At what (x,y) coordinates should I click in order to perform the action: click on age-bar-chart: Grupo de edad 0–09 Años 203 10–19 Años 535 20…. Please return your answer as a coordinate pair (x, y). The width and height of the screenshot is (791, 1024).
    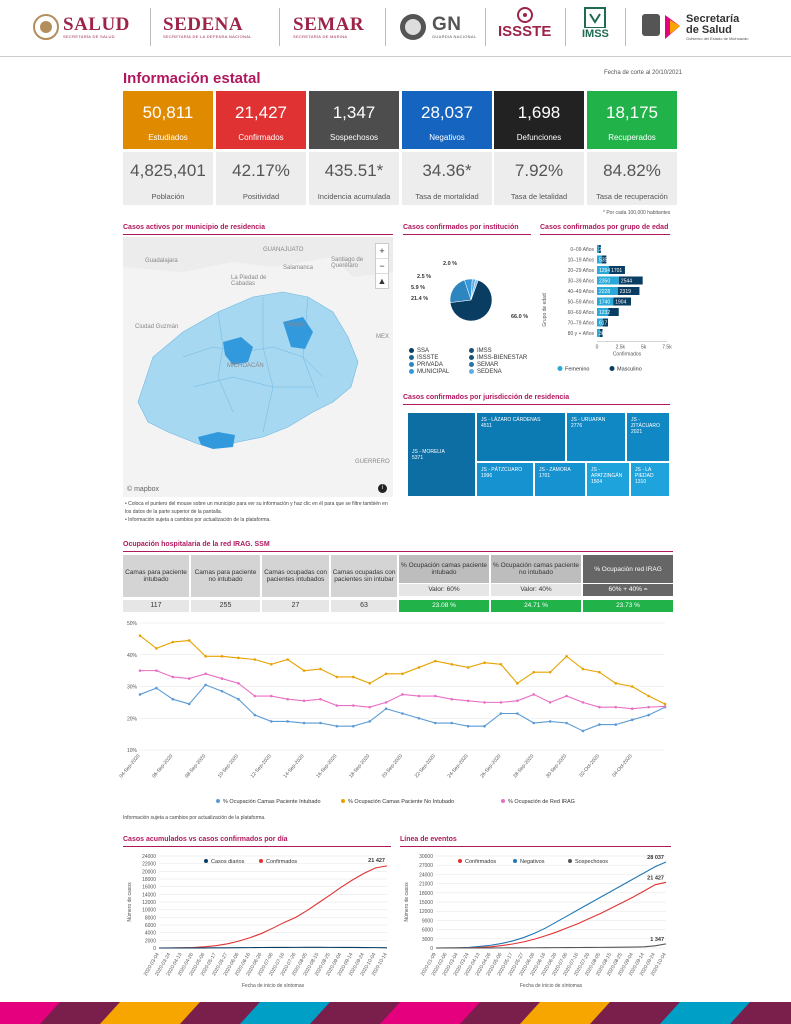
    Looking at the image, I should click on (606, 310).